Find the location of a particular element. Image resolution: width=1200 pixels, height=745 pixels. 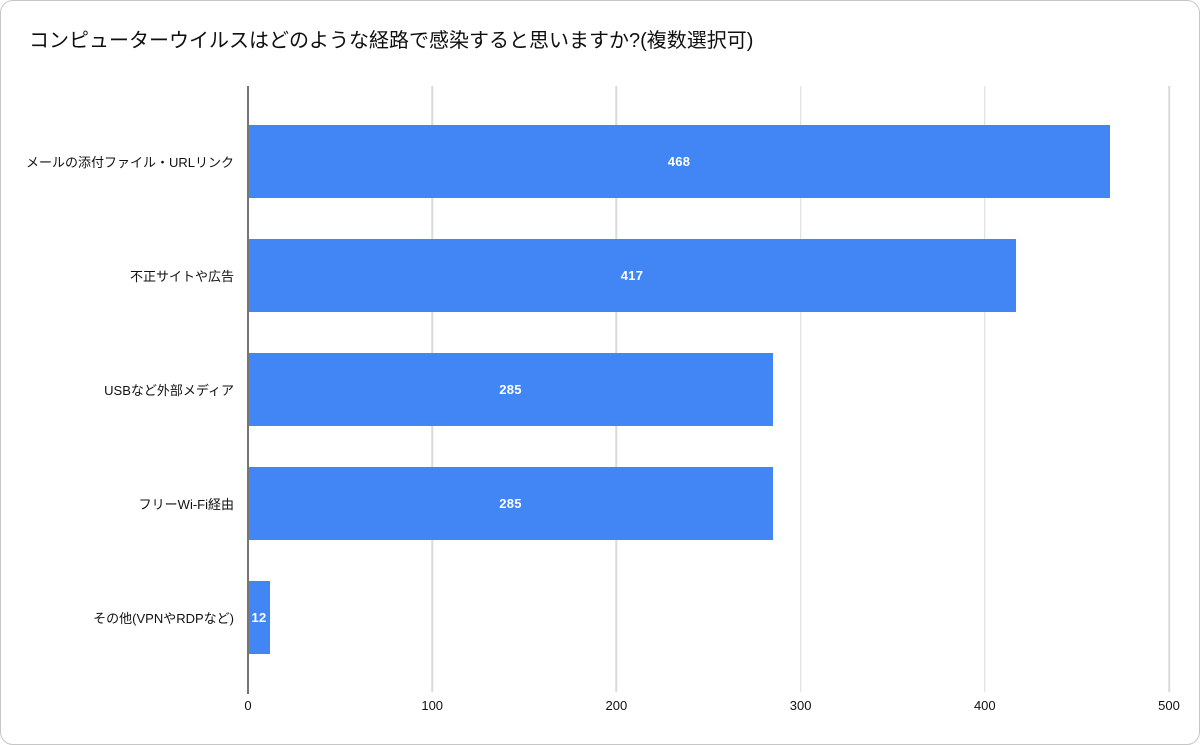

bar-row: メールの添付ファイル・URLリンク 468 is located at coordinates (597, 161).